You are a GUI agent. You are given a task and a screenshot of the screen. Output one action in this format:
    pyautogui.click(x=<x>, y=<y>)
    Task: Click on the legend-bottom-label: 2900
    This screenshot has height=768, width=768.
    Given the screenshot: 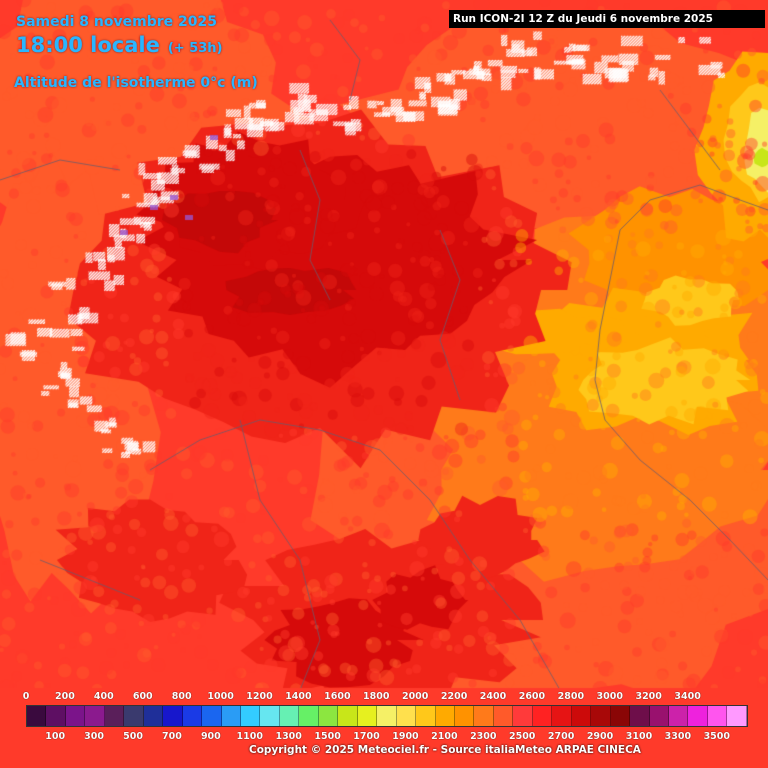 What is the action you would take?
    pyautogui.click(x=600, y=736)
    